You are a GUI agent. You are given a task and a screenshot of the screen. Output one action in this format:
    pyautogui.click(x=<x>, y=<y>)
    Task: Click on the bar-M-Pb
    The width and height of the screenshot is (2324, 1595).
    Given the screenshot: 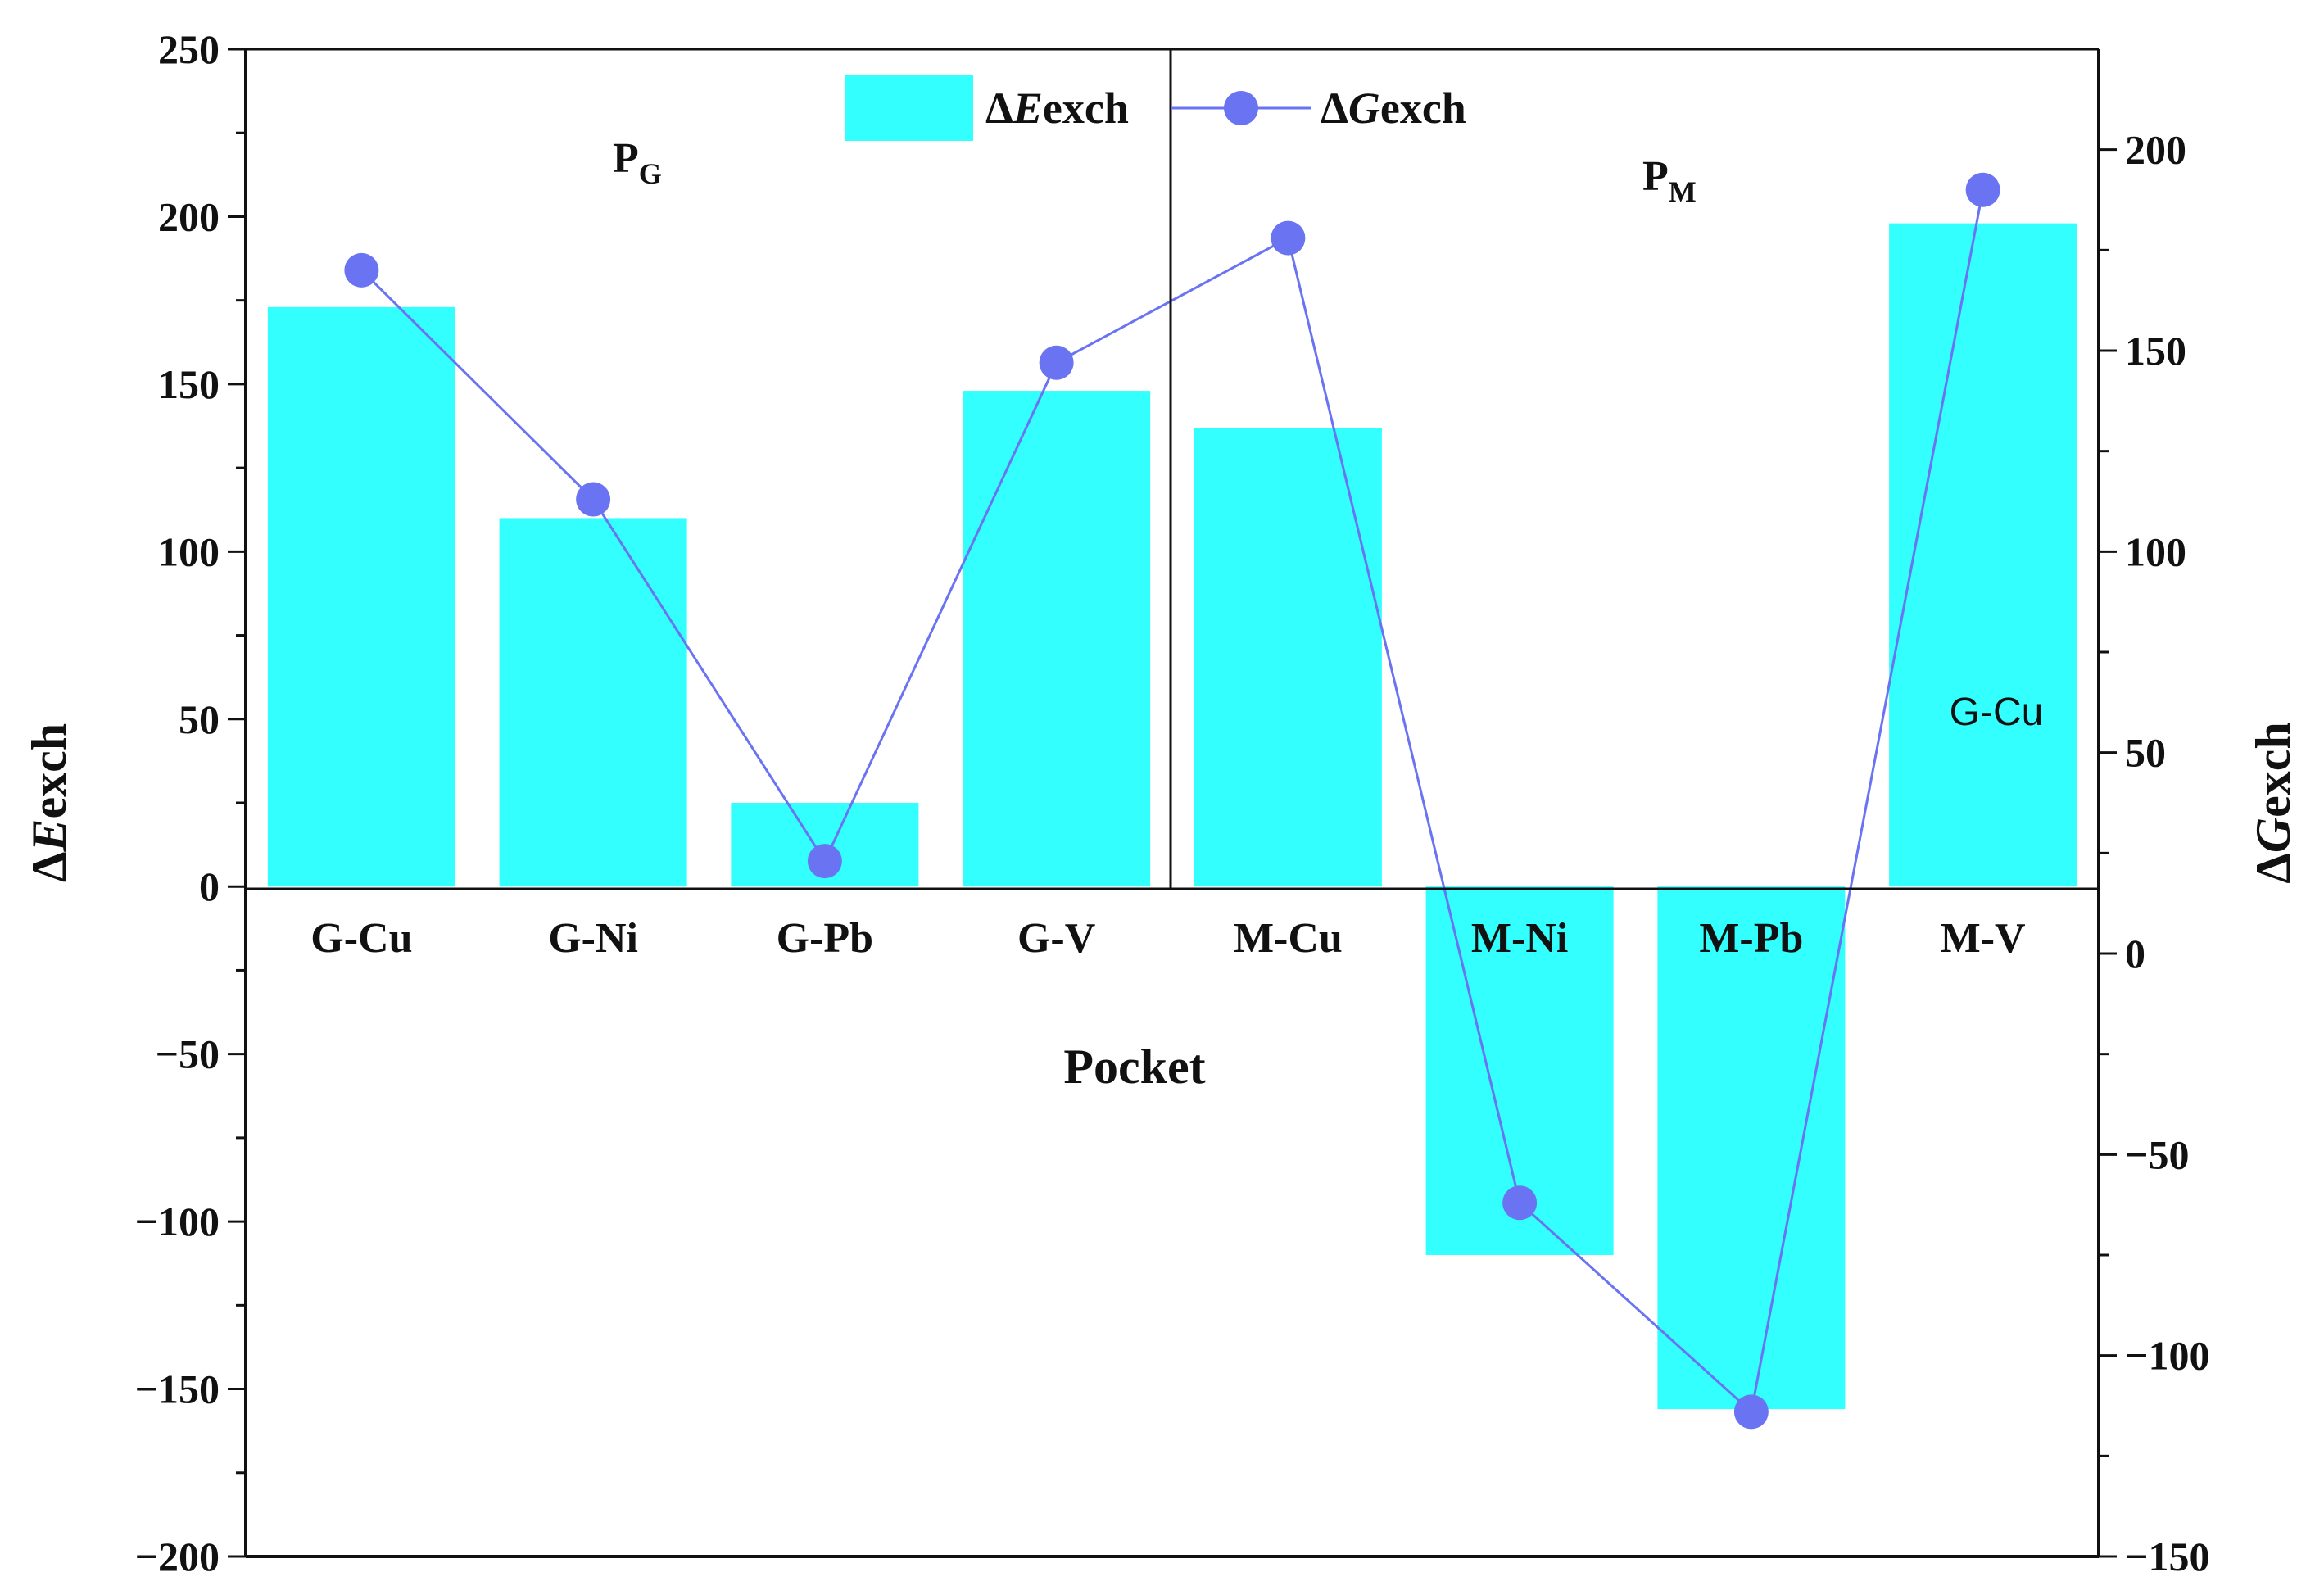 What is the action you would take?
    pyautogui.click(x=1751, y=1148)
    